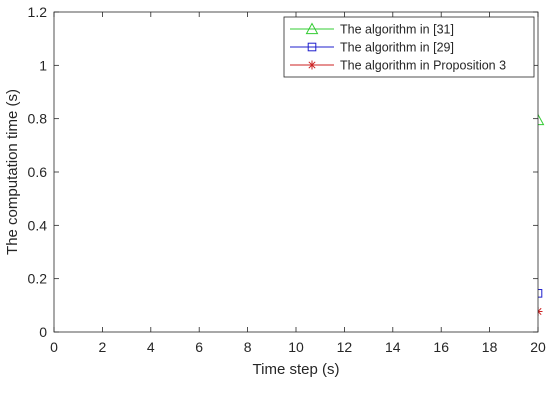 The width and height of the screenshot is (550, 409). Describe the element at coordinates (38, 279) in the screenshot. I see `y-tick-label: 0.2` at that location.